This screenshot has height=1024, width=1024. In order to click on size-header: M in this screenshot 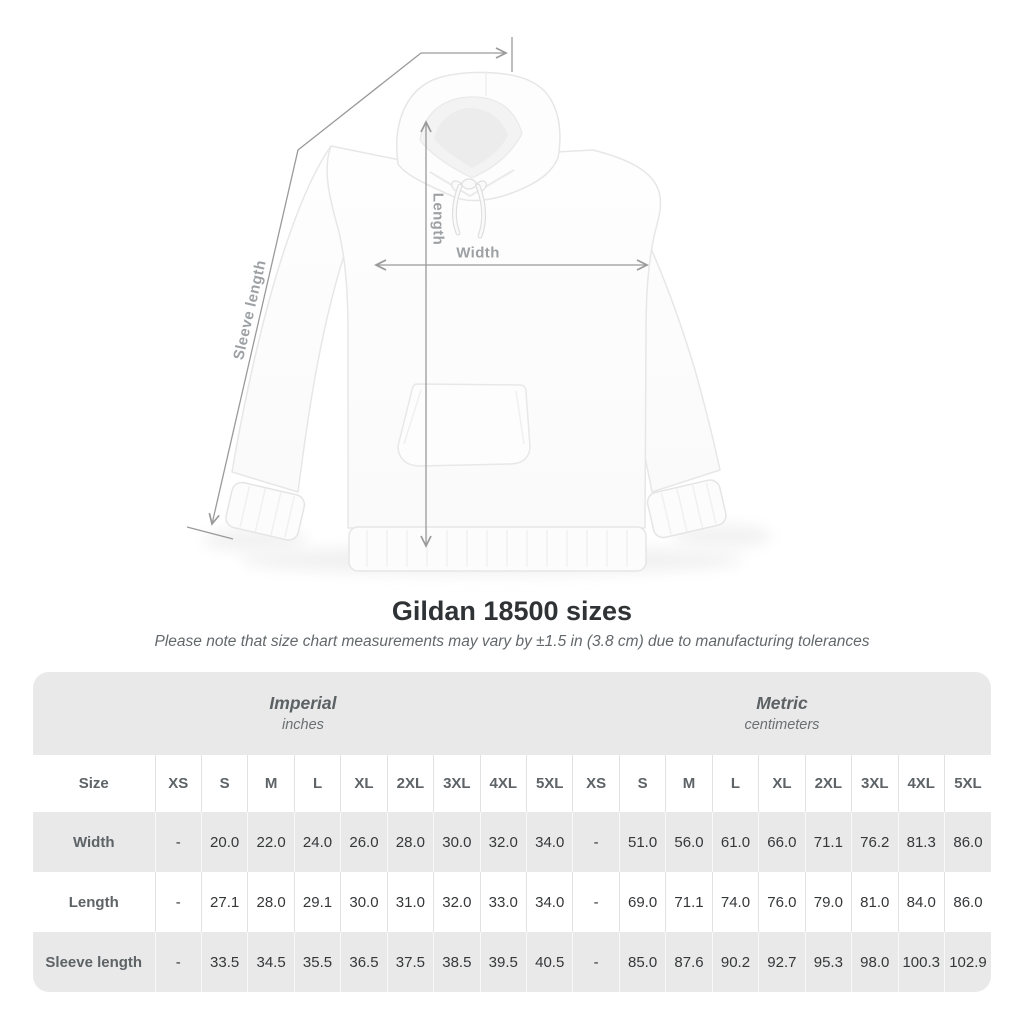, I will do `click(271, 783)`.